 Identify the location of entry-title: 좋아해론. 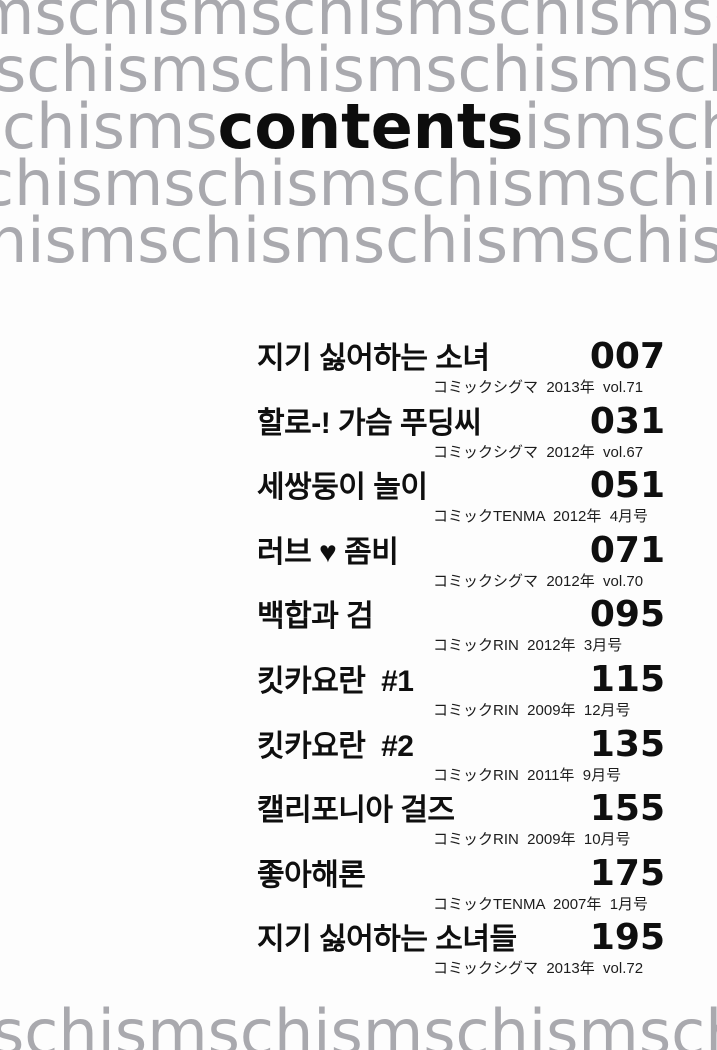
(311, 875).